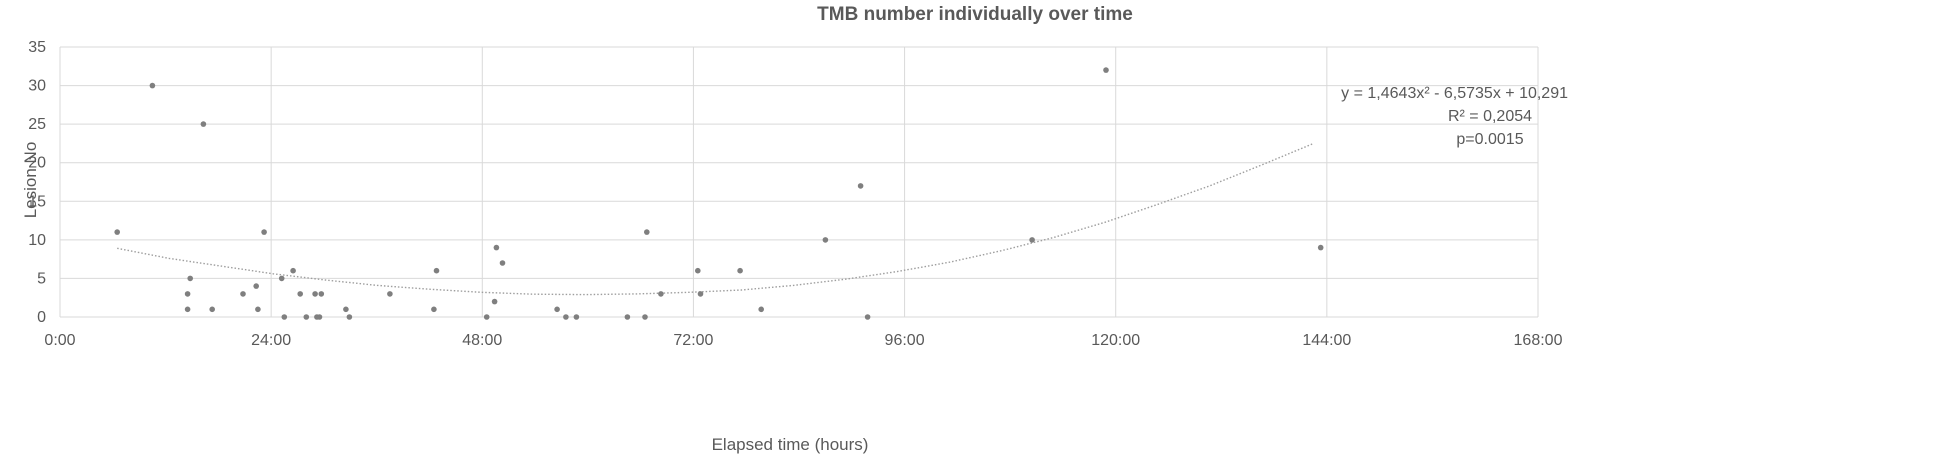 This screenshot has height=458, width=1949. What do you see at coordinates (1489, 139) in the screenshot?
I see `p-value-label: p=0.0015` at bounding box center [1489, 139].